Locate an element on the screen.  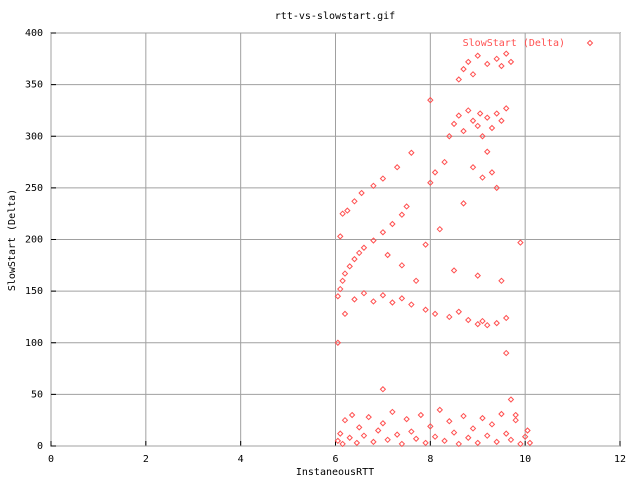
x-tick-label: 4 is located at coordinates (241, 459).